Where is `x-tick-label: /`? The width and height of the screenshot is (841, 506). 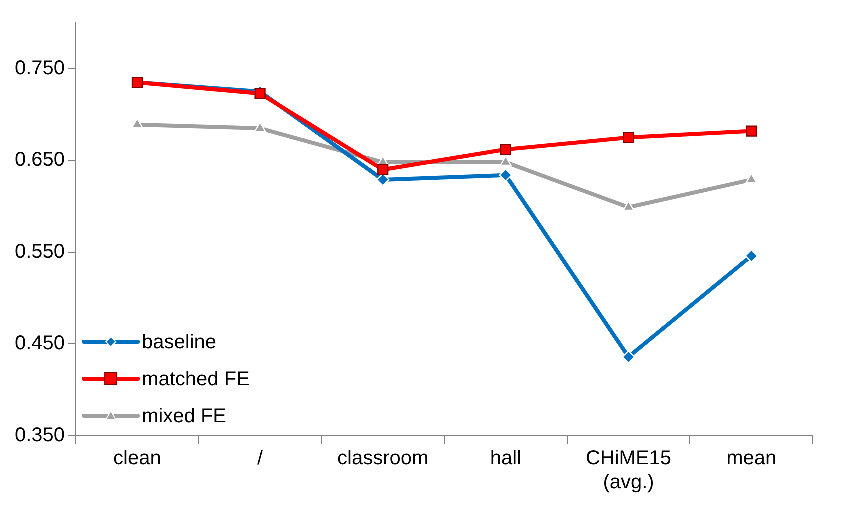
x-tick-label: / is located at coordinates (261, 459).